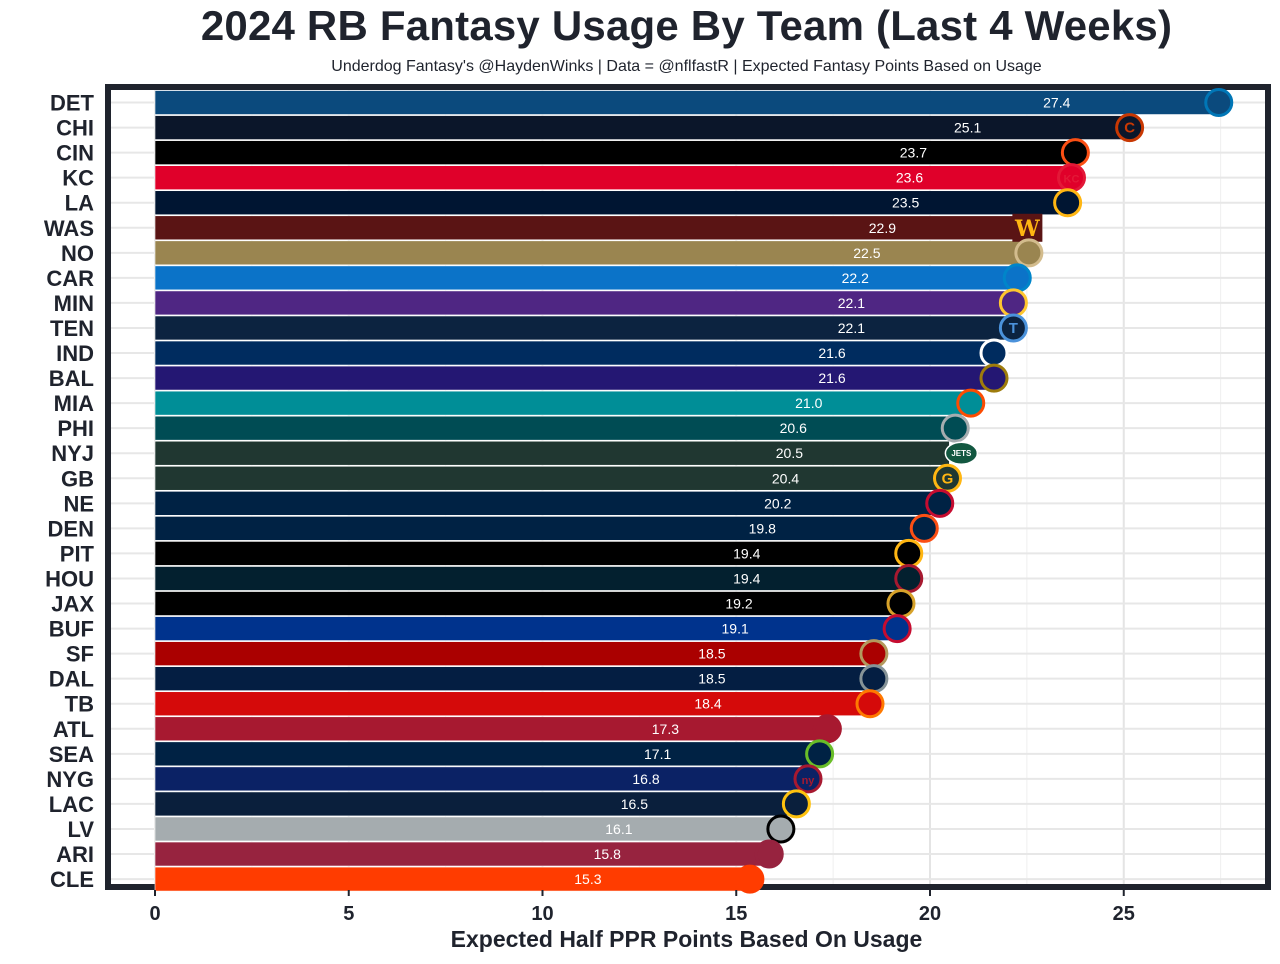 The height and width of the screenshot is (964, 1280). I want to click on y-label-lv: LV, so click(81, 829).